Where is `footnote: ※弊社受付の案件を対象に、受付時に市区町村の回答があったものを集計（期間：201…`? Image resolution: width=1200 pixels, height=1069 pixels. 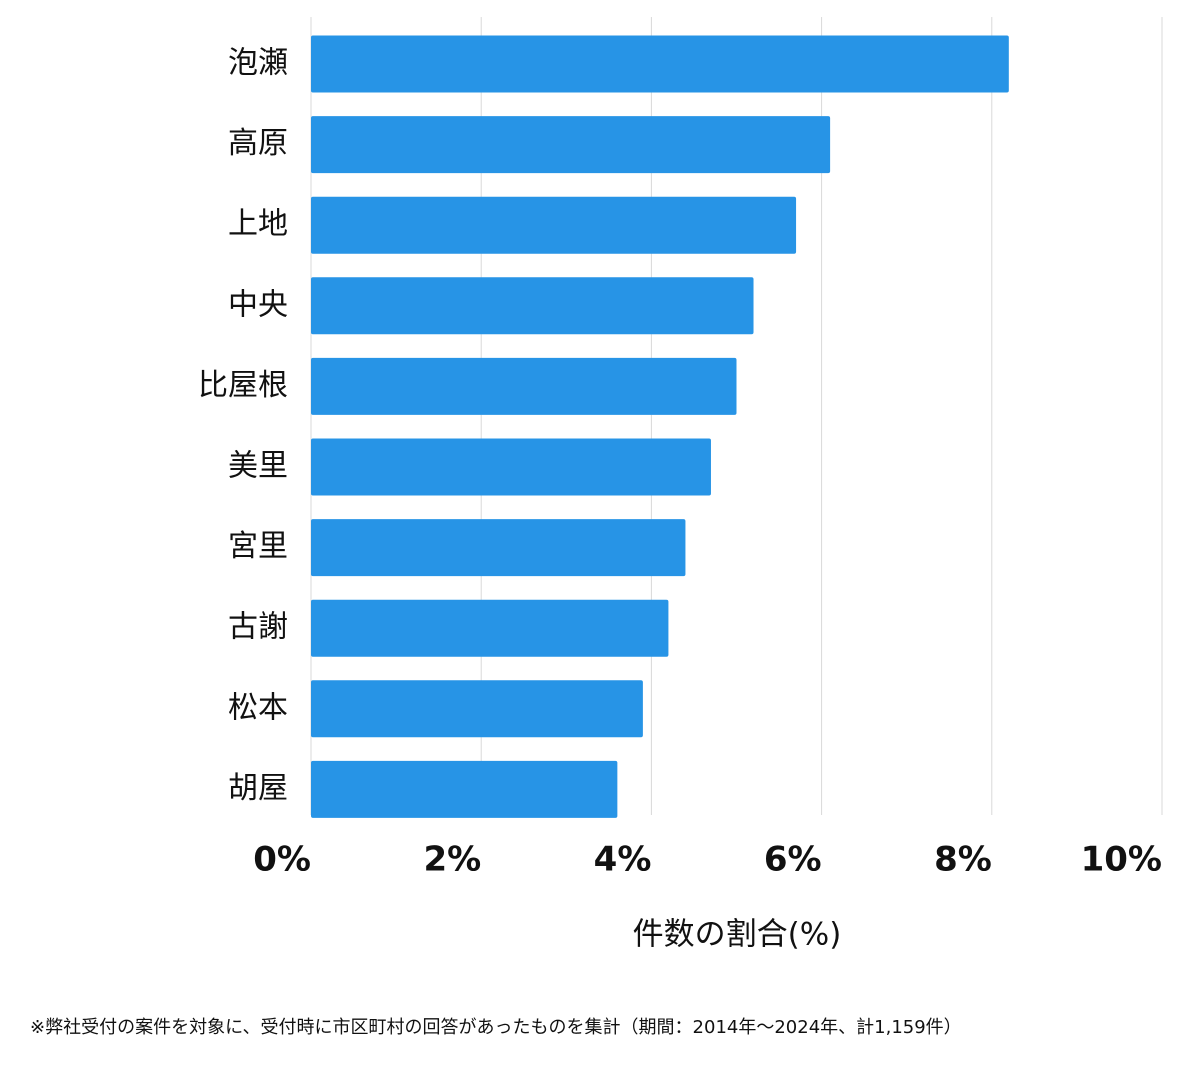 footnote: ※弊社受付の案件を対象に、受付時に市区町村の回答があったものを集計（期間：201… is located at coordinates (496, 1027).